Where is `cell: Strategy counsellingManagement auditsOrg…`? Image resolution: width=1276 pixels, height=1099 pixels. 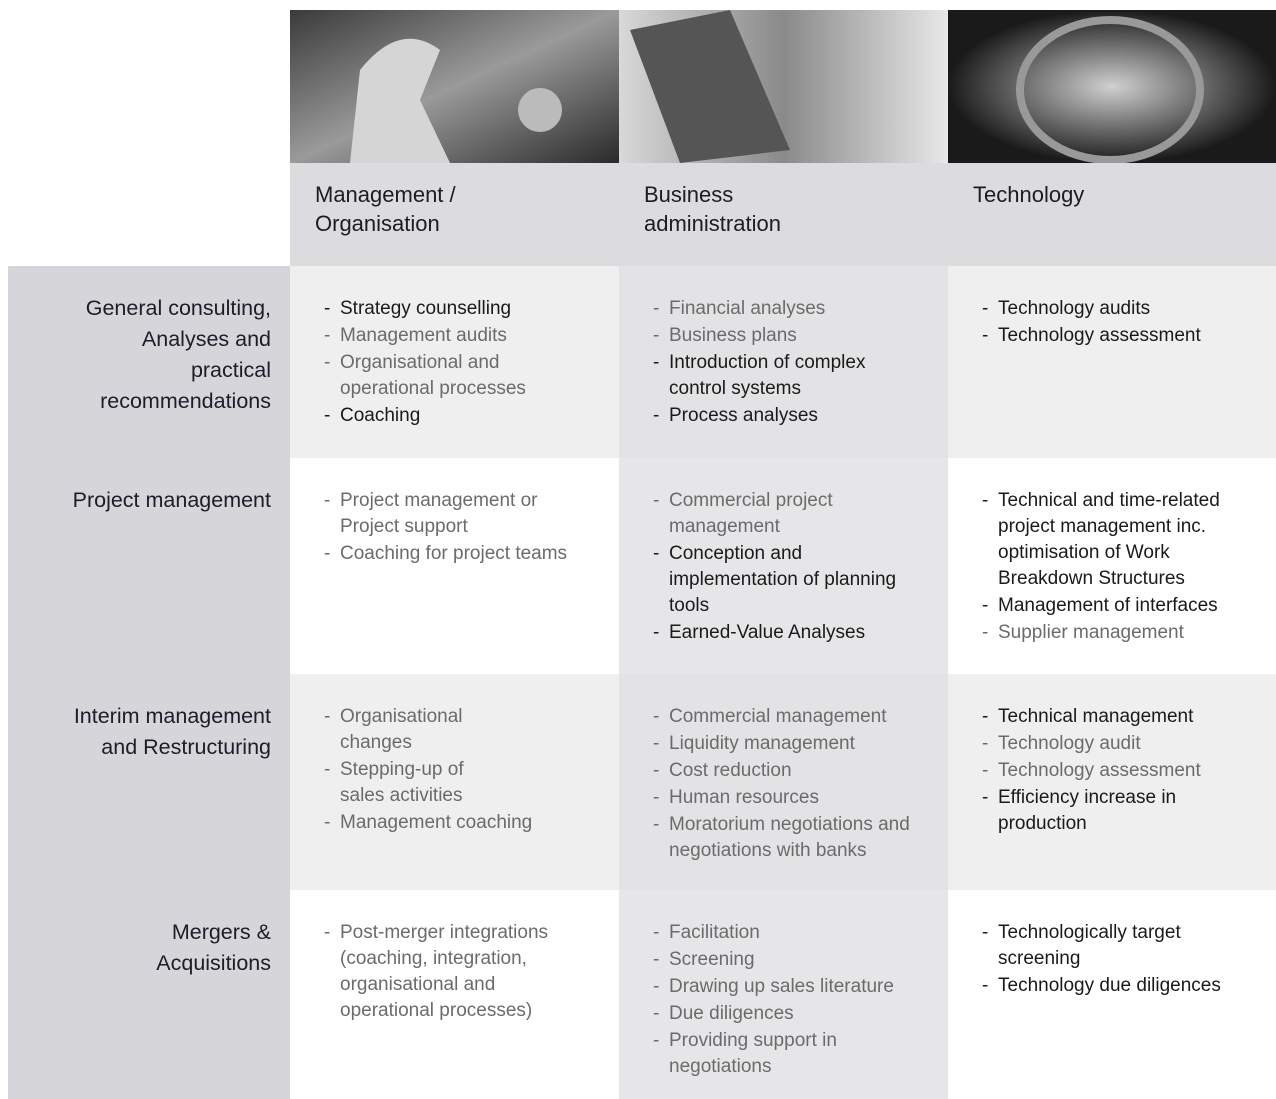
cell: Strategy counsellingManagement auditsOrg… is located at coordinates (454, 362).